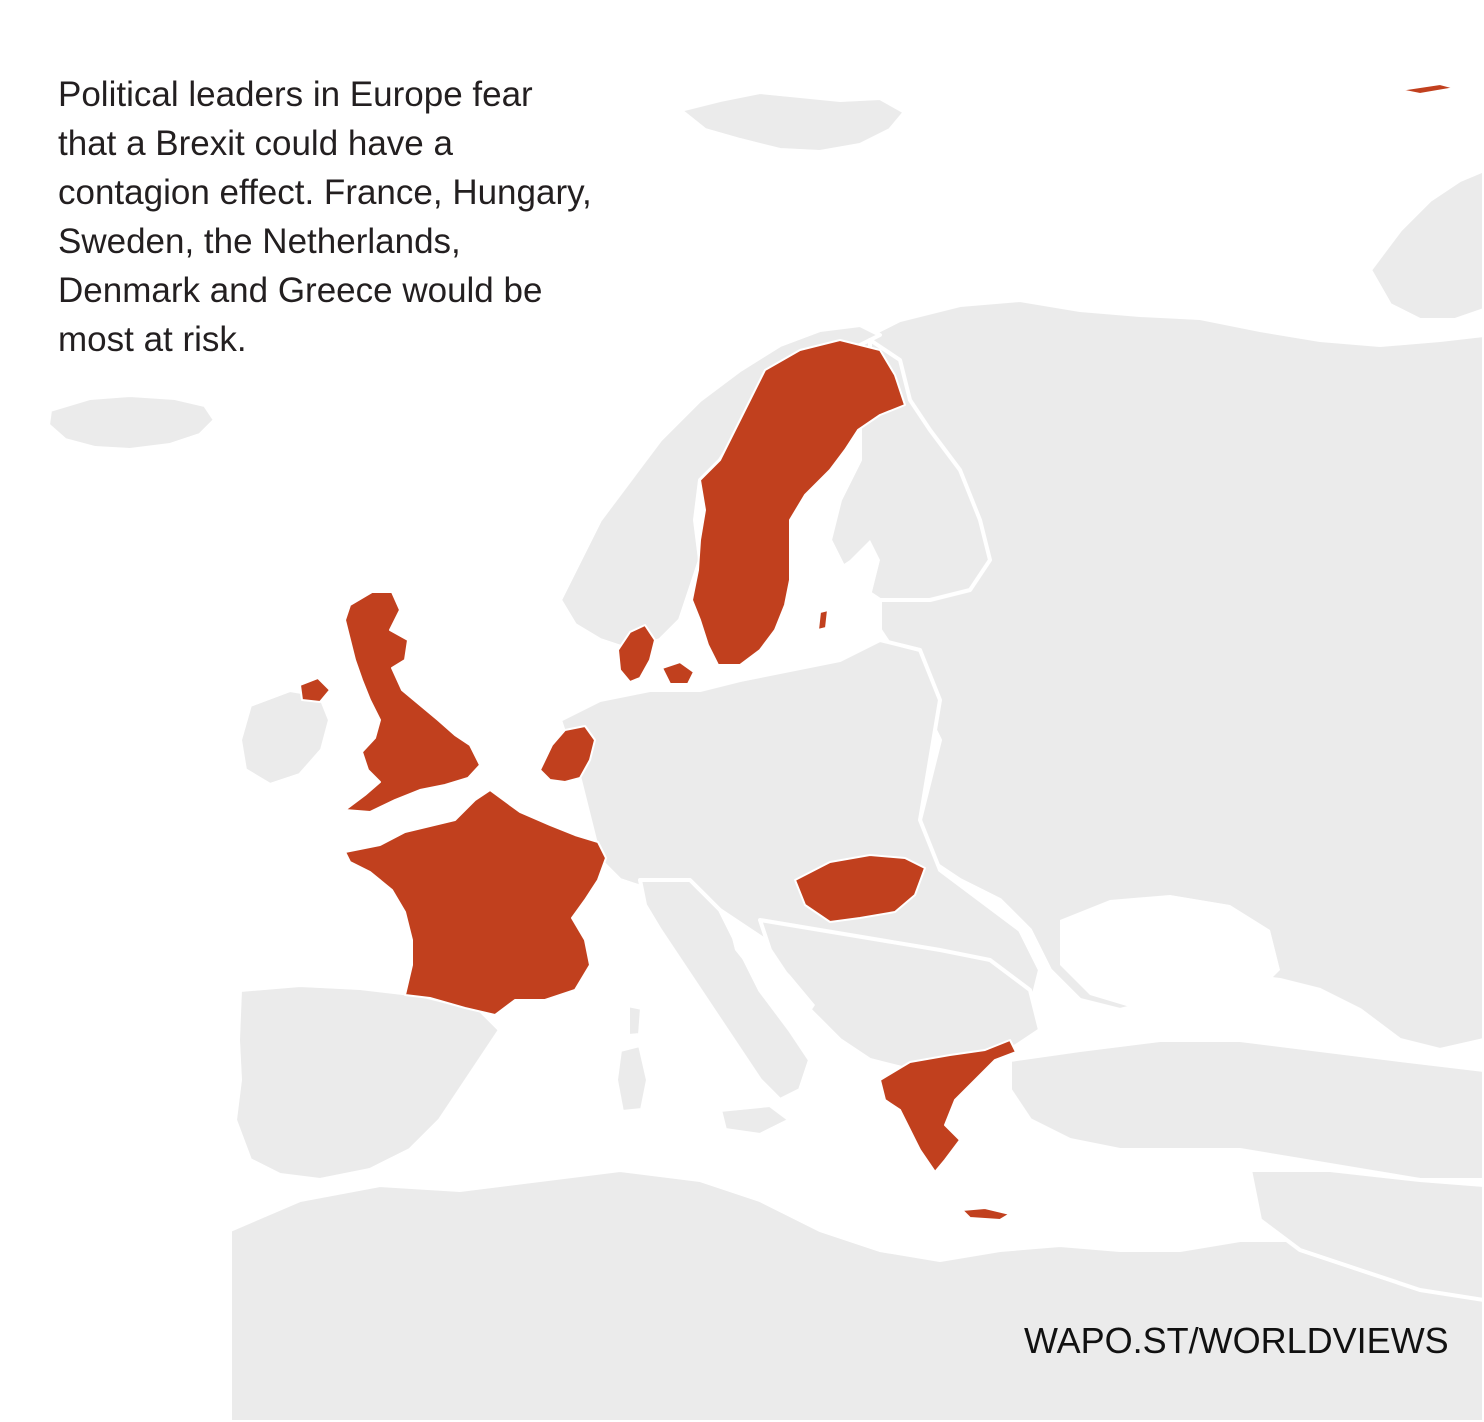  Describe the element at coordinates (259, 241) in the screenshot. I see `caption-line-4: Sweden, the Netherlands,` at that location.